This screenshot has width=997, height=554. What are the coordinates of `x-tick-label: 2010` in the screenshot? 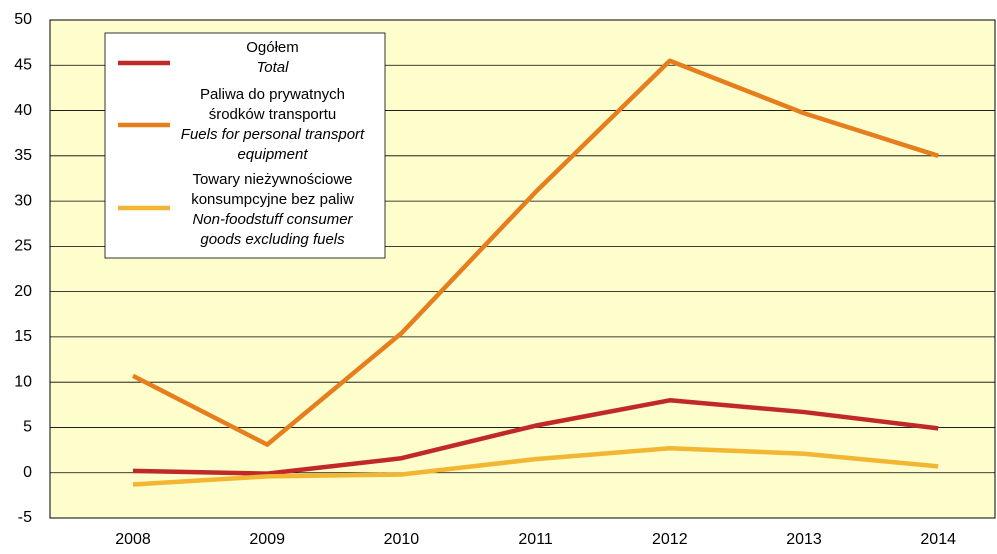 It's located at (402, 539).